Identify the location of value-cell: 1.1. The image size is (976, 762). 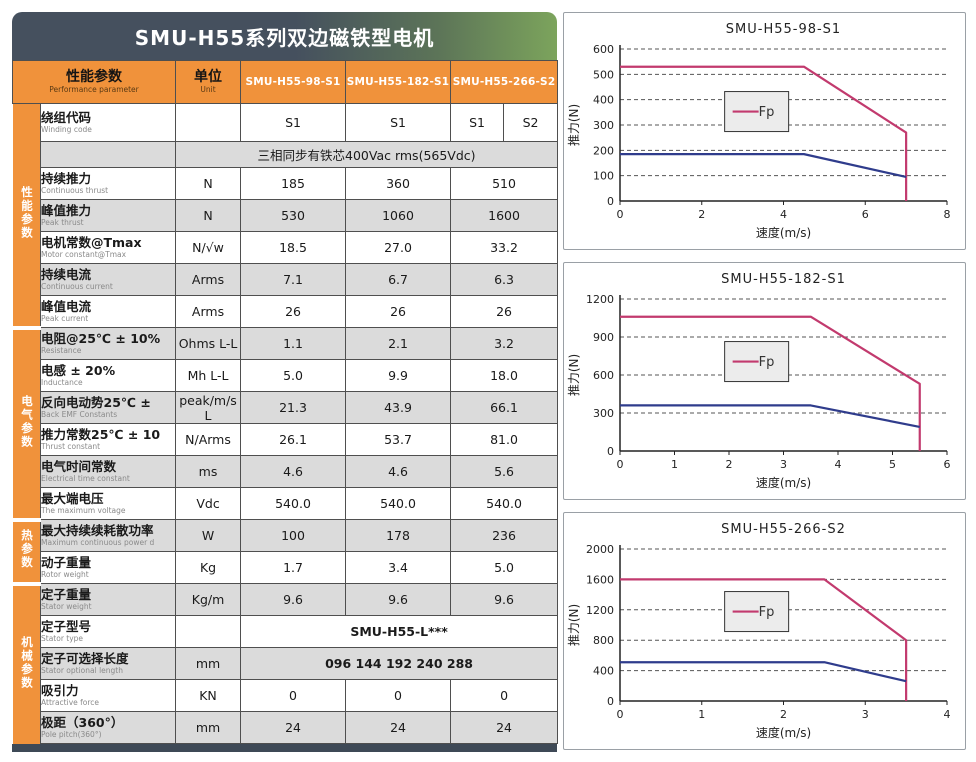
(293, 343).